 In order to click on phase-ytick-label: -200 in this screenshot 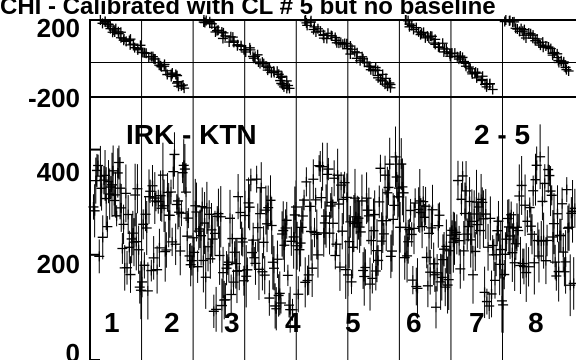, I will do `click(54, 98)`.